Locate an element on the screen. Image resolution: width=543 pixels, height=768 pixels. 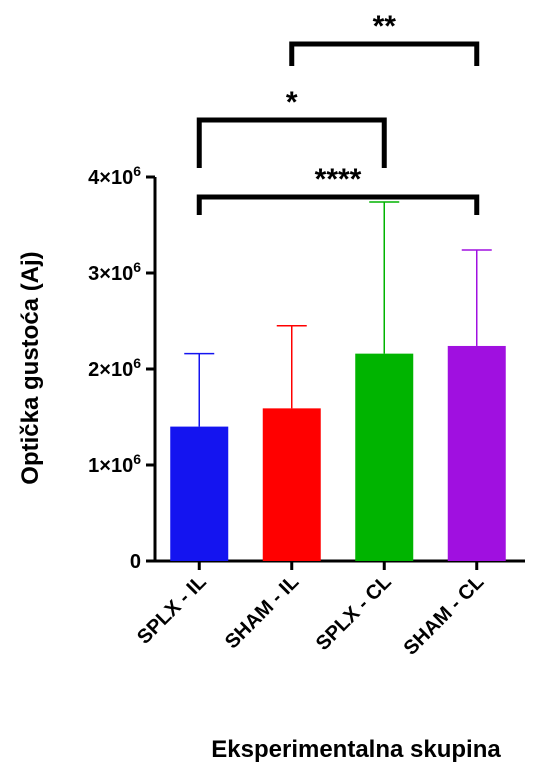
significance-bracket: **** is located at coordinates (338, 189).